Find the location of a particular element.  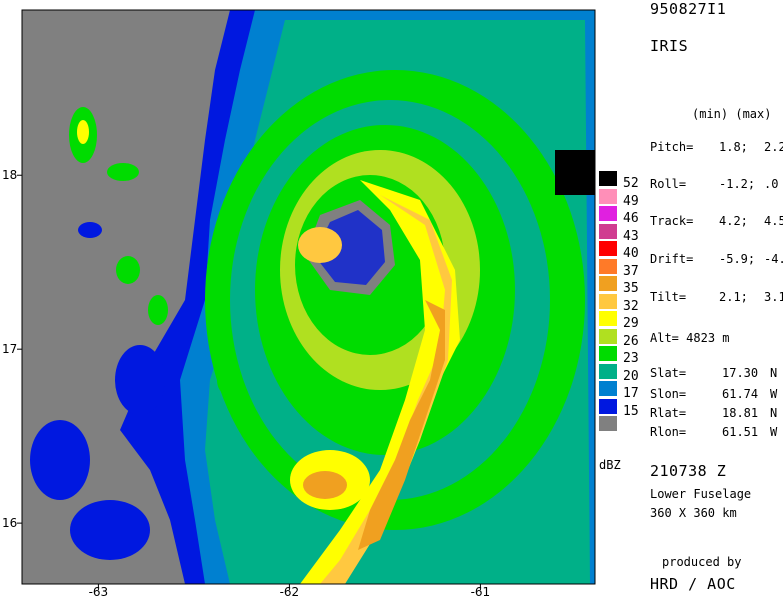

x-tick-label: -62 is located at coordinates (290, 592).